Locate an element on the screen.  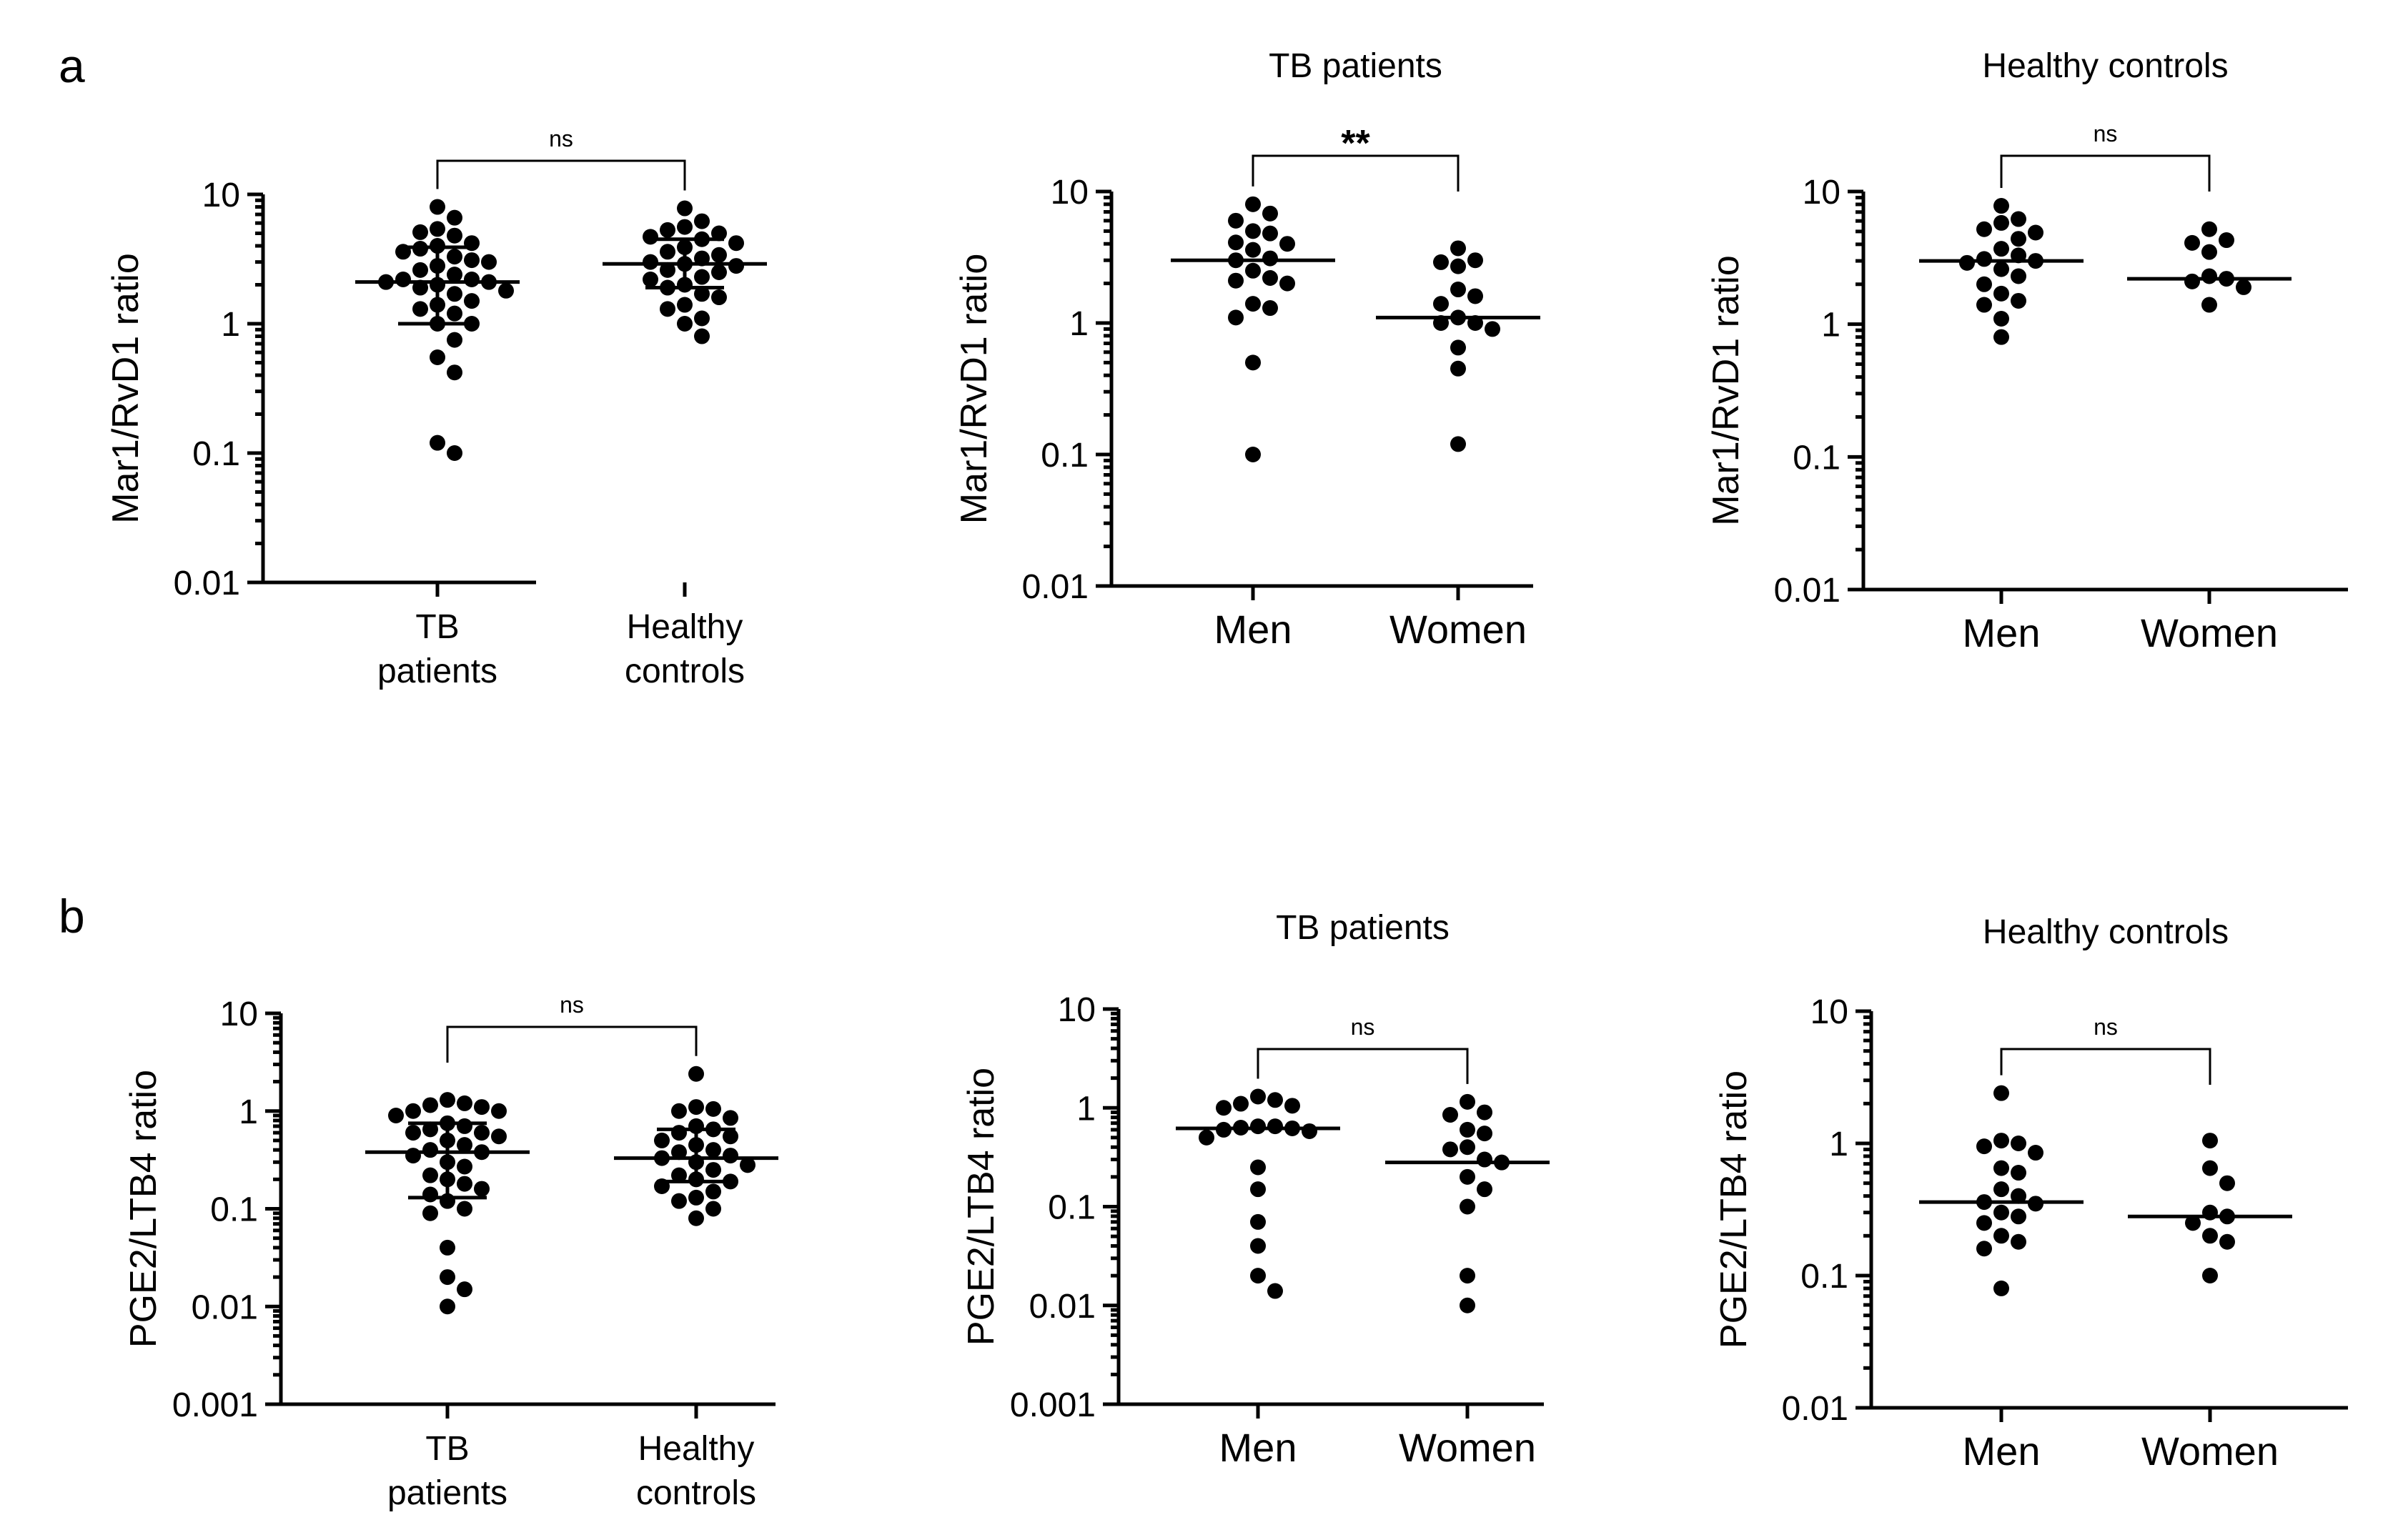
panel-label-a: a is located at coordinates (72, 65).